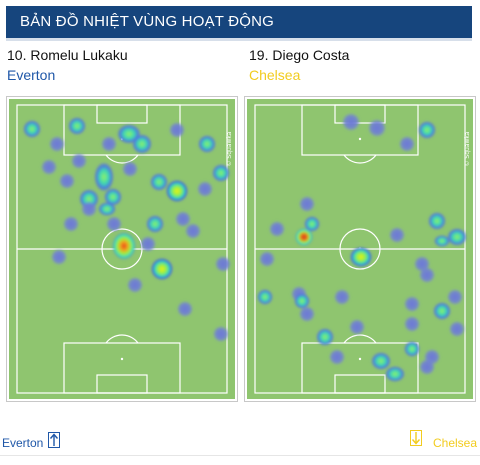 The image size is (480, 465). I want to click on arrow-down-icon, so click(416, 438).